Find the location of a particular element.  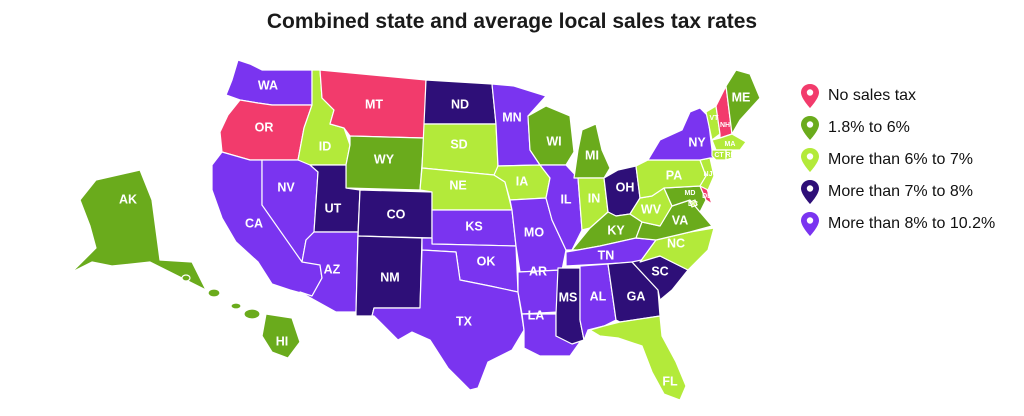

state-label-ri: RI is located at coordinates (729, 155).